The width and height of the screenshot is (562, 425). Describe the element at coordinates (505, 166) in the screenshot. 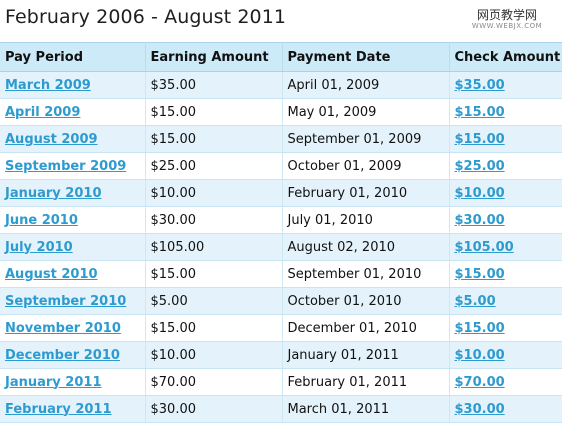

I see `check-amount-cell: $25.00` at that location.